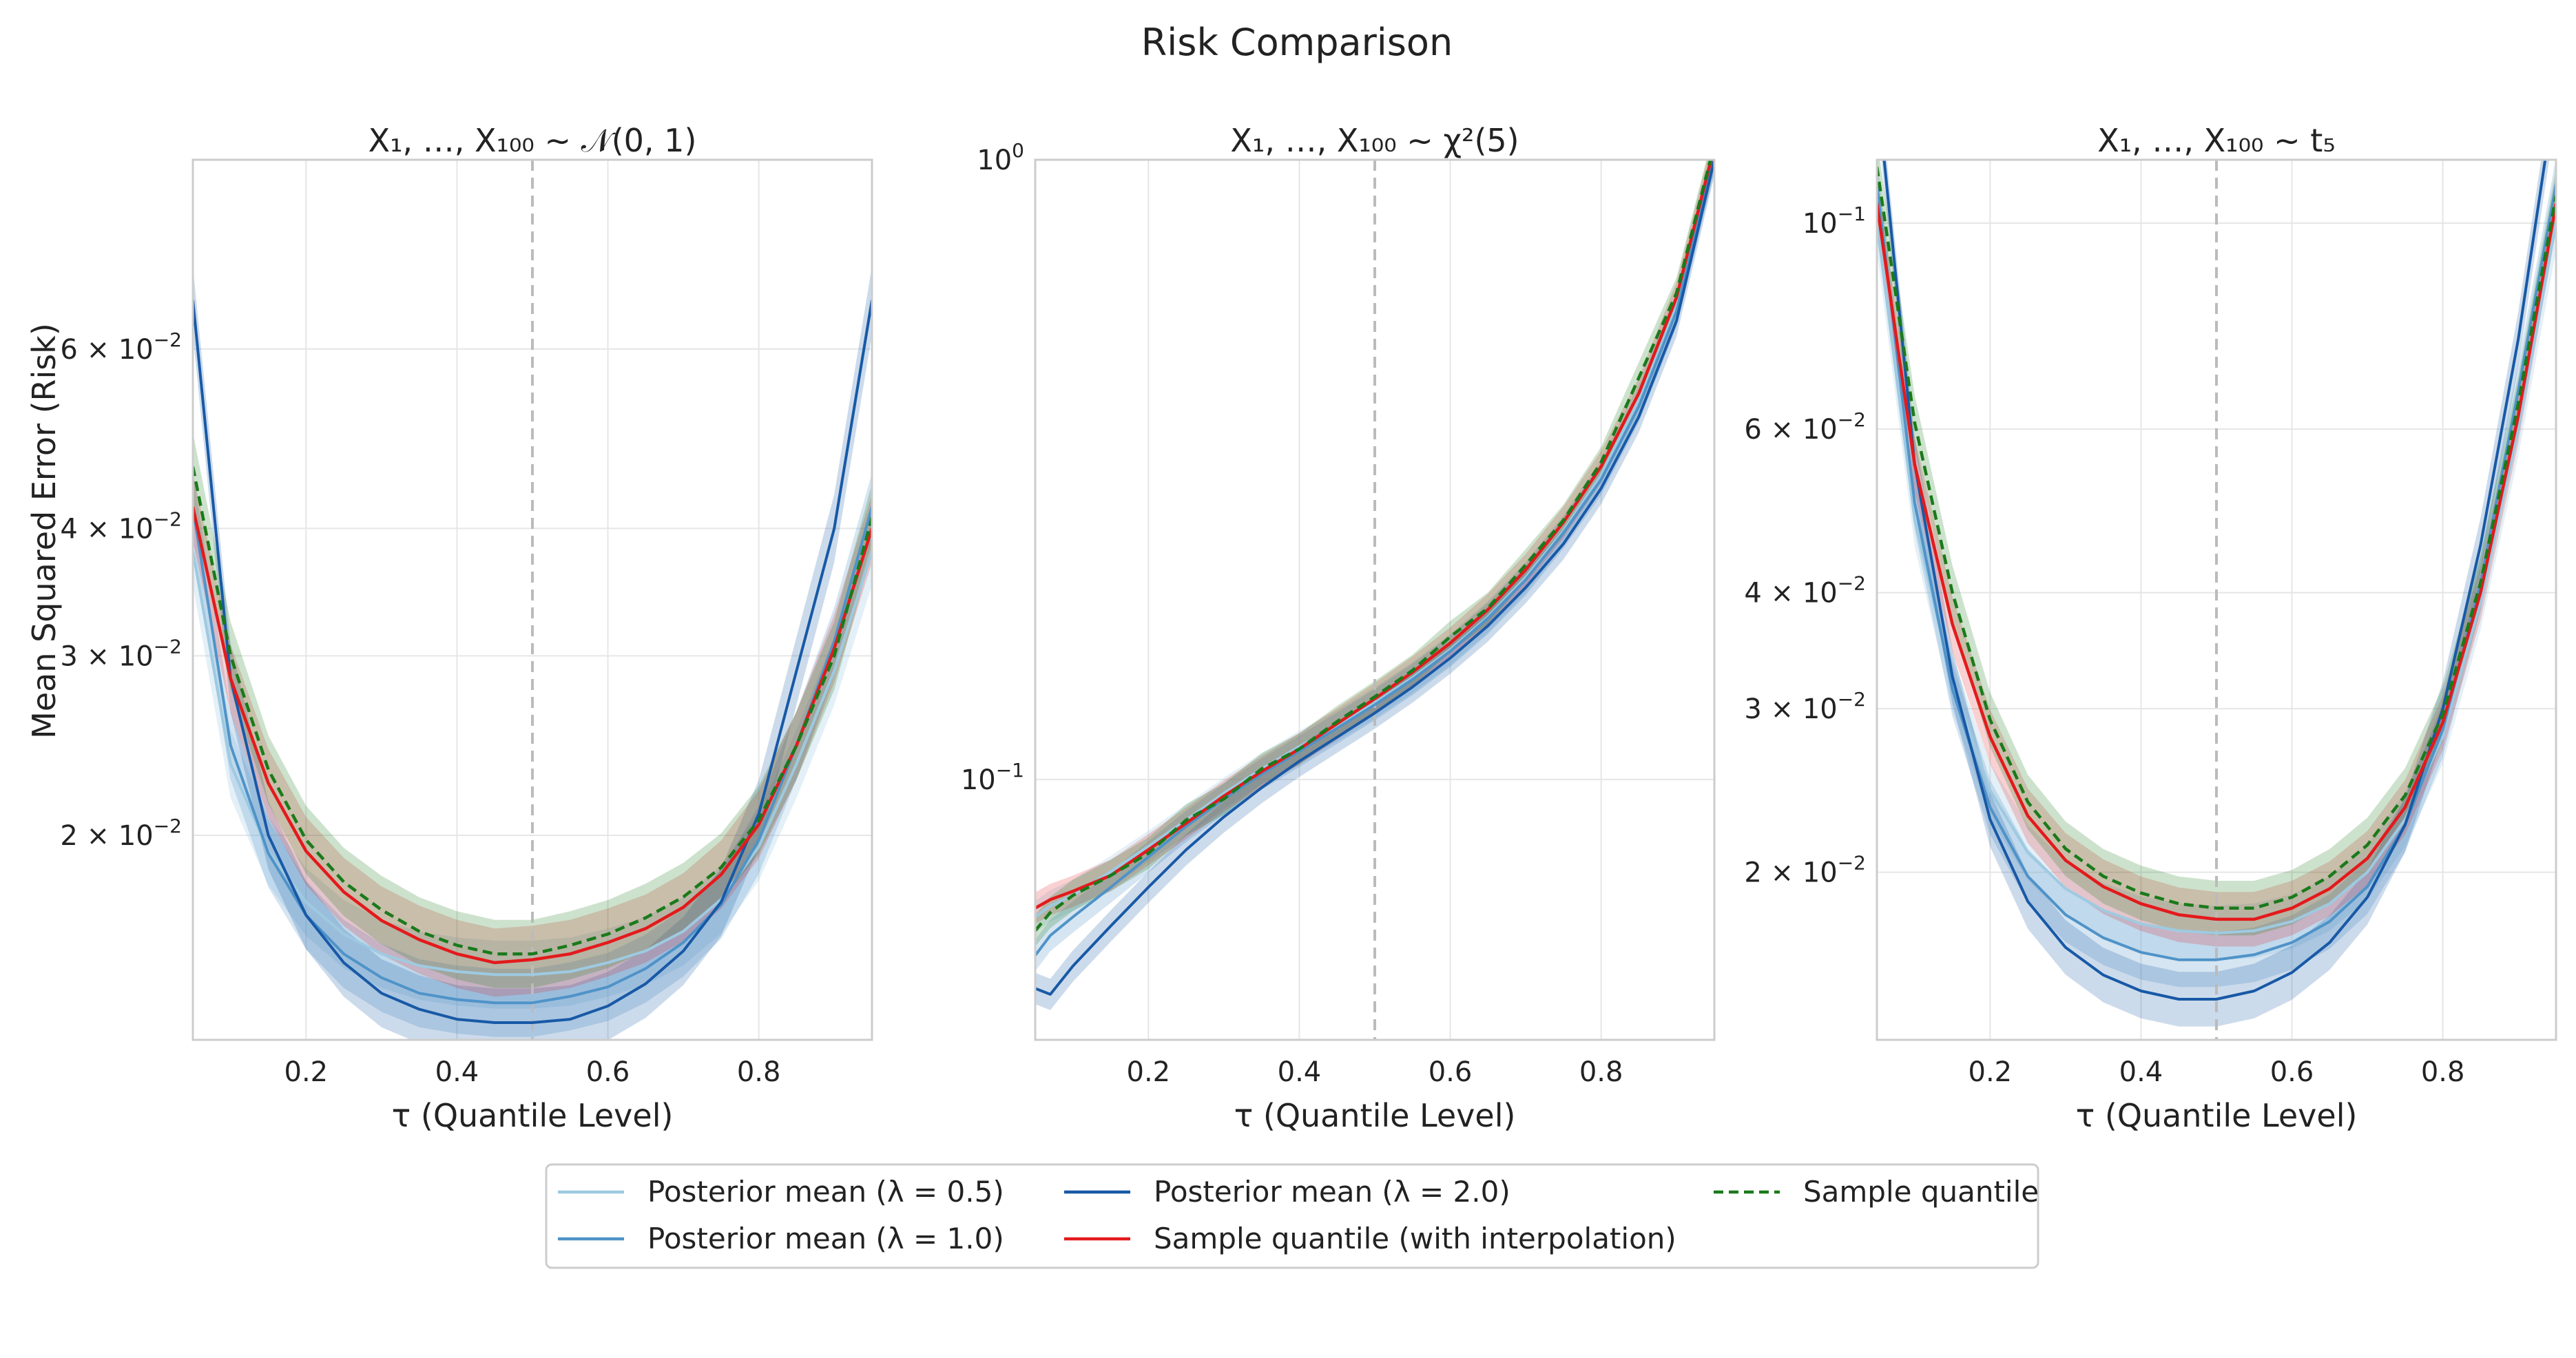 This screenshot has height=1358, width=2576. Describe the element at coordinates (825, 1238) in the screenshot. I see `legend-label: Posterior mean (λ = 1.0)` at that location.